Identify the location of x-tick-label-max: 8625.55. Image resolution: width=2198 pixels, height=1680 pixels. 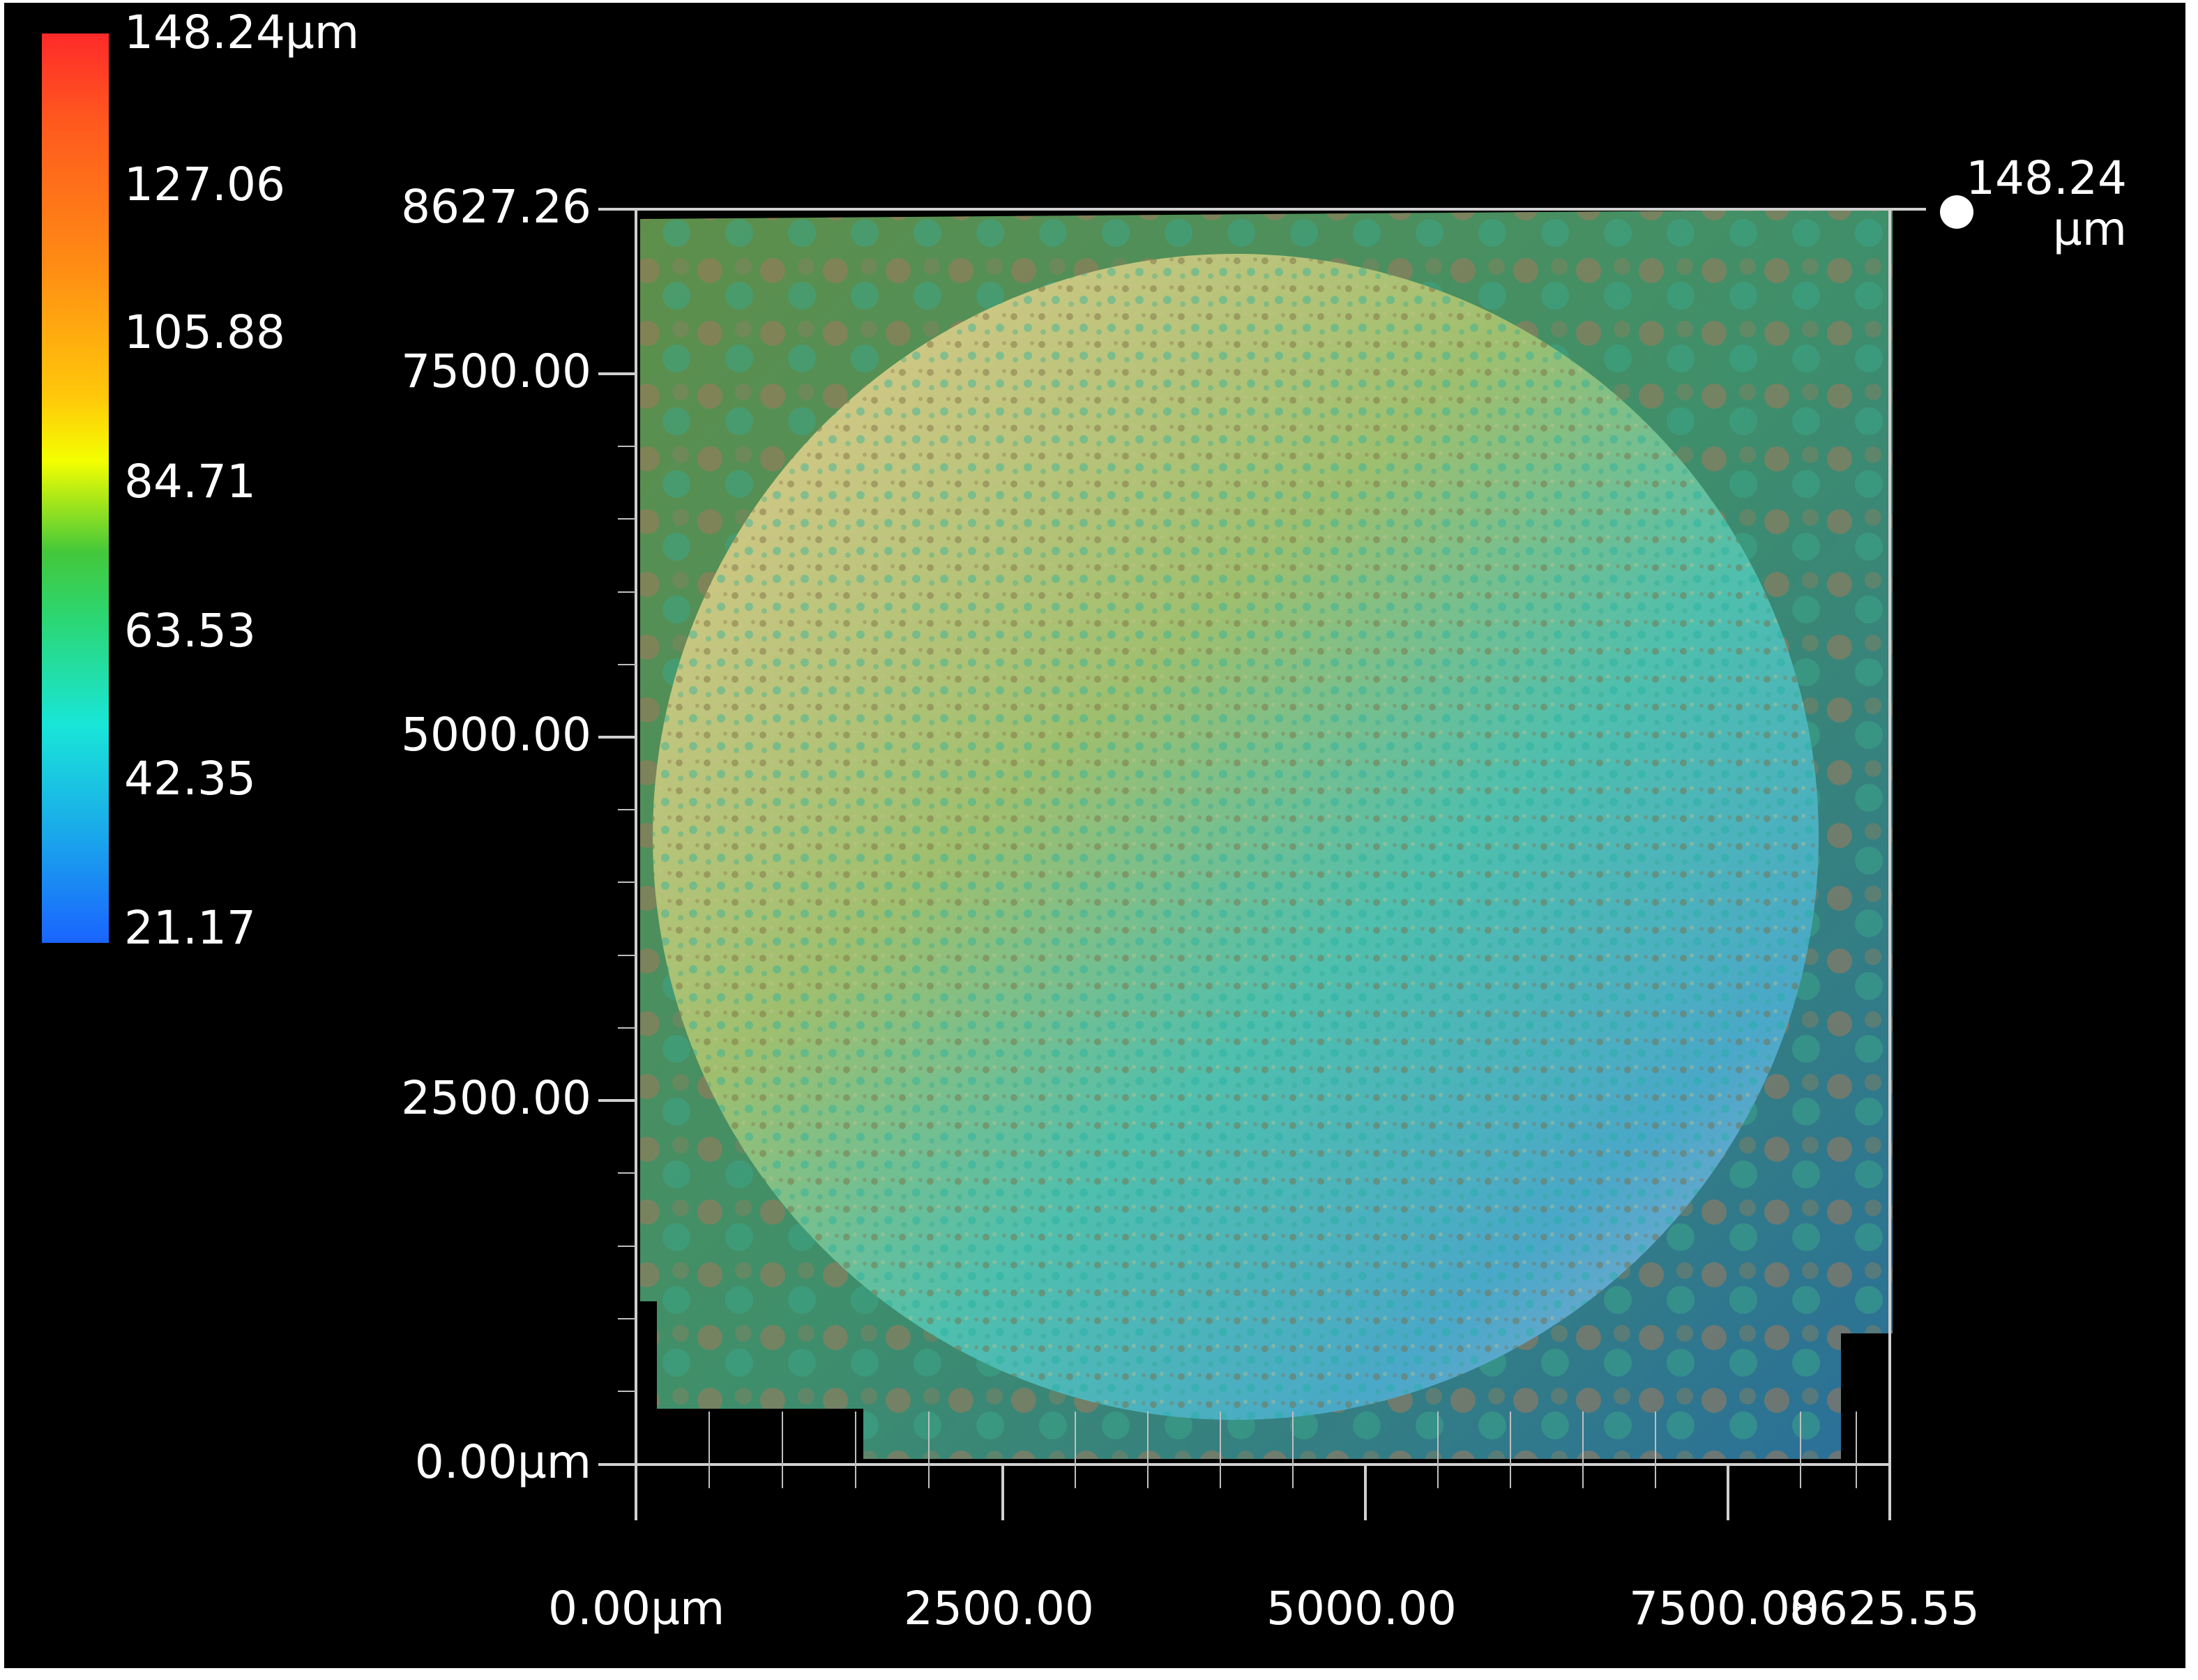
(1884, 1608).